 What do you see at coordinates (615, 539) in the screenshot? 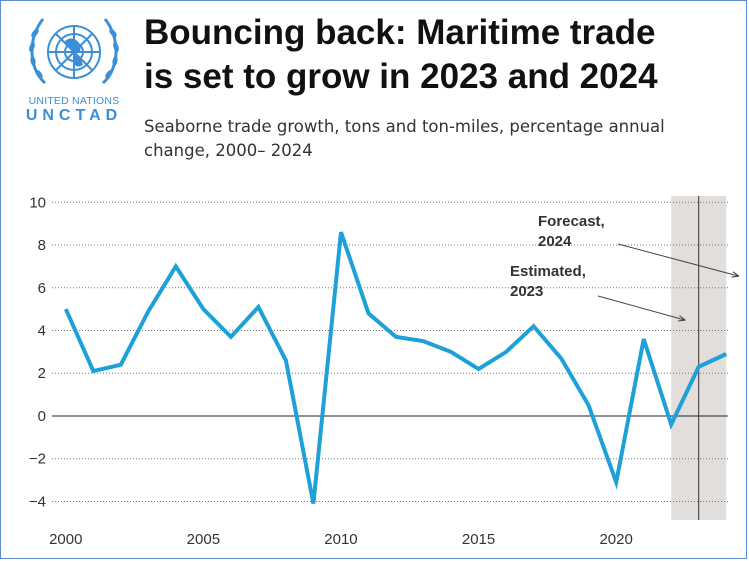
I see `x-tick-label: 2020` at bounding box center [615, 539].